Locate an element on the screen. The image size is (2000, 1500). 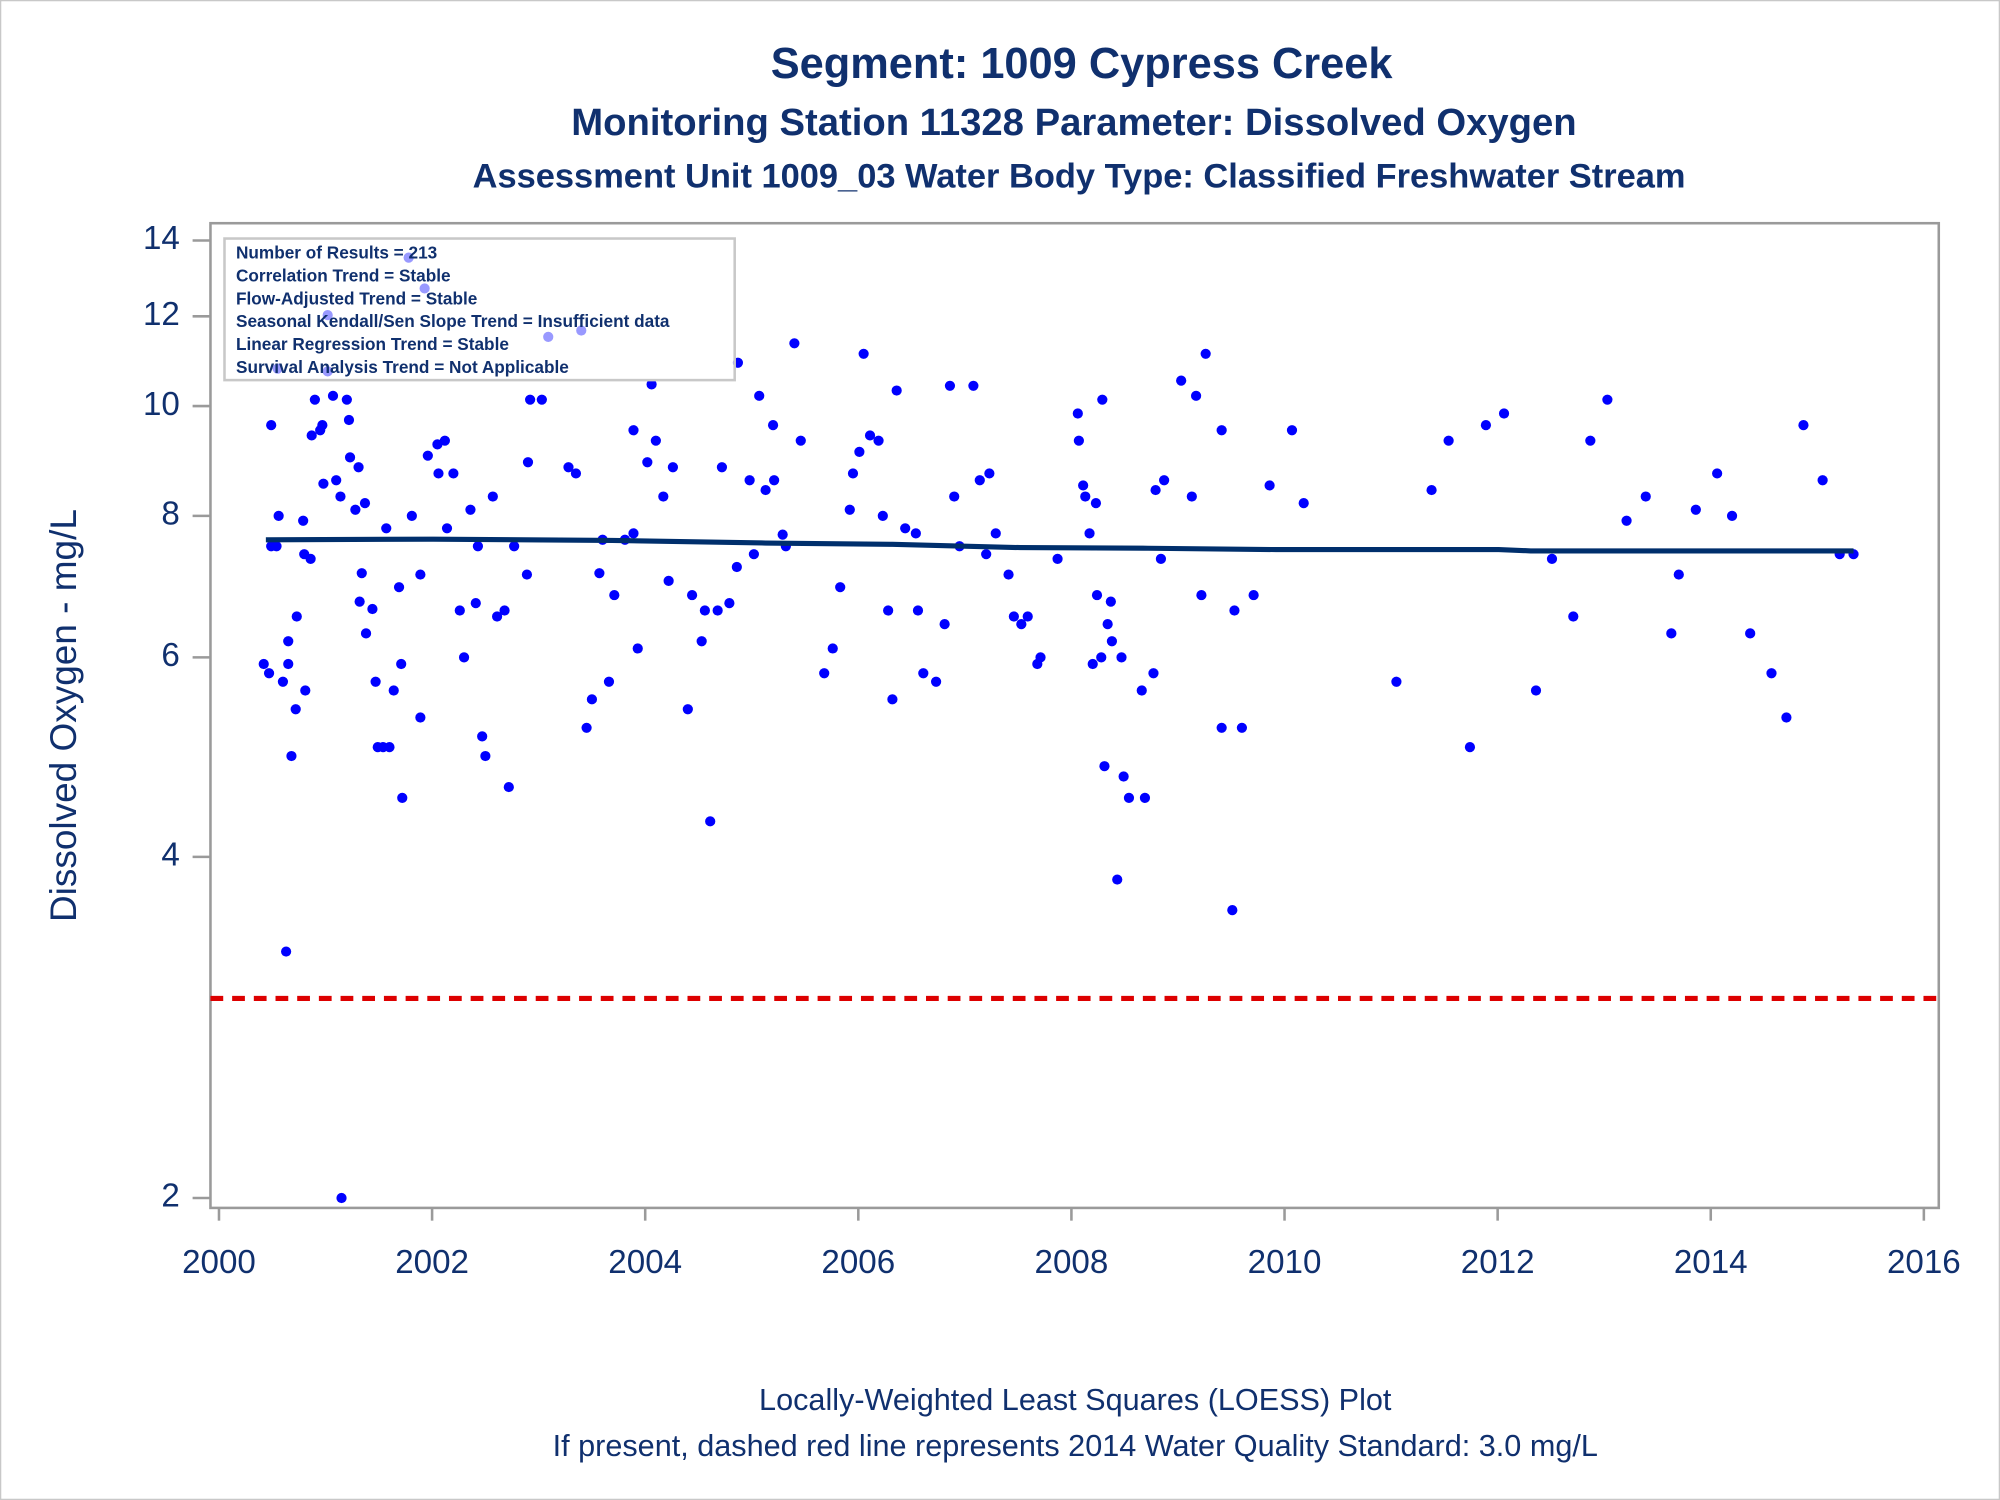
loess-line is located at coordinates (1059, 545).